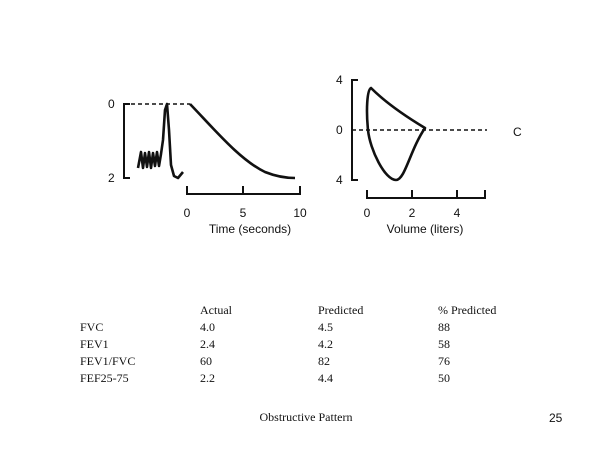 The image size is (599, 450). What do you see at coordinates (243, 213) in the screenshot?
I see `x-tick-label: 5` at bounding box center [243, 213].